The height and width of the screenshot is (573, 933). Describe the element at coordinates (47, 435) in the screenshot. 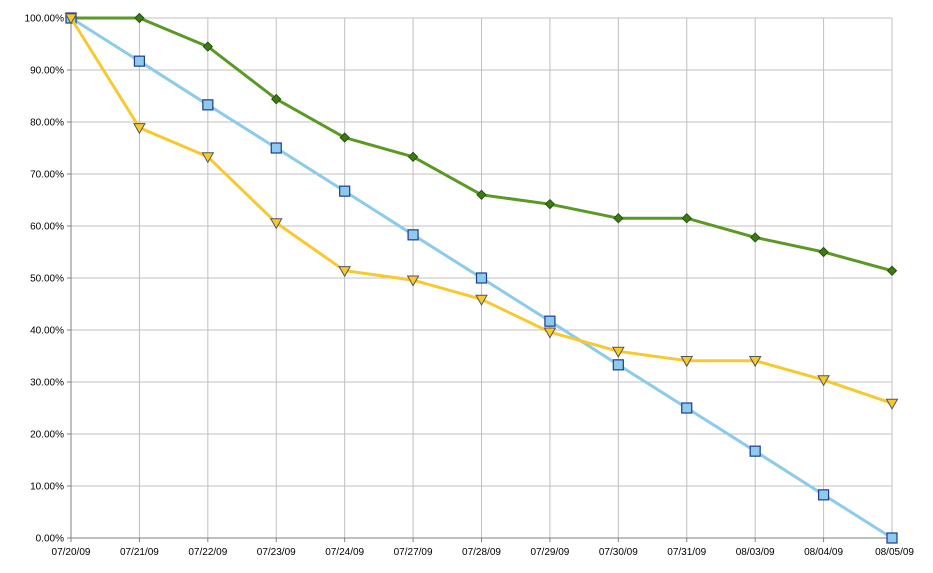

I see `y-tick-label: 20.00%` at that location.